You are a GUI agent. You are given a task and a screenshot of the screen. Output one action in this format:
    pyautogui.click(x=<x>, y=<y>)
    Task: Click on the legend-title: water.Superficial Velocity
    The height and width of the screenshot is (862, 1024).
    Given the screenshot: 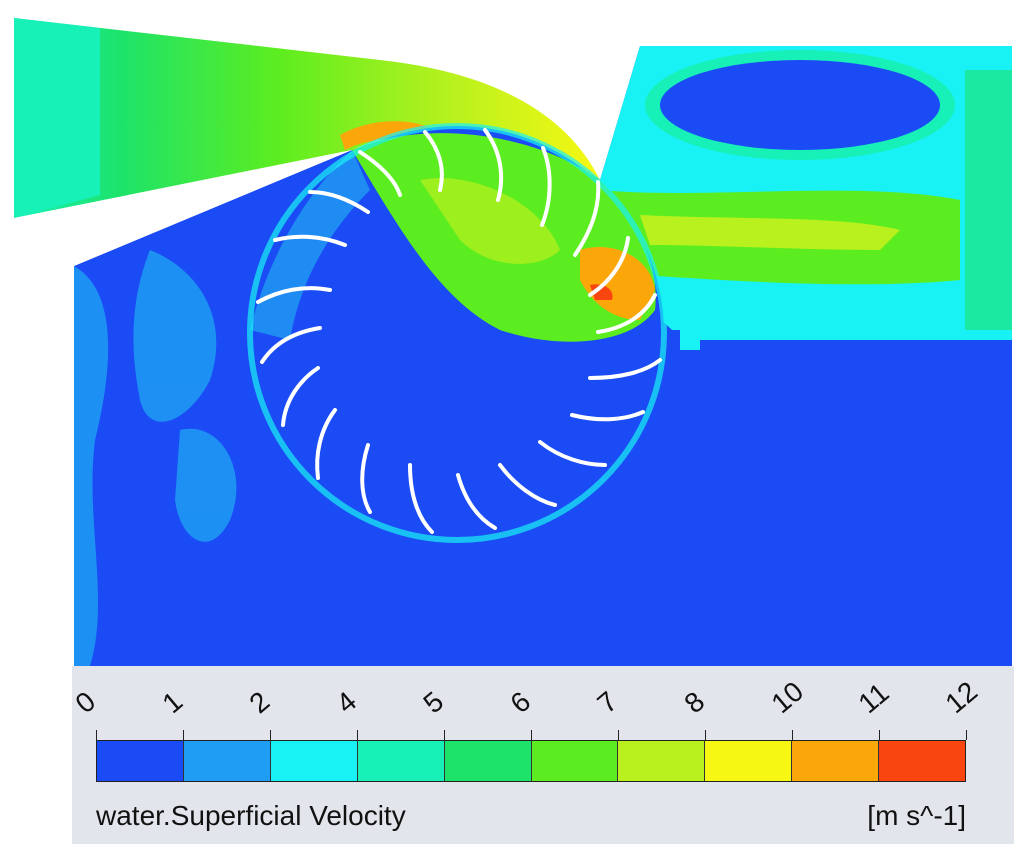 What is the action you would take?
    pyautogui.click(x=251, y=815)
    